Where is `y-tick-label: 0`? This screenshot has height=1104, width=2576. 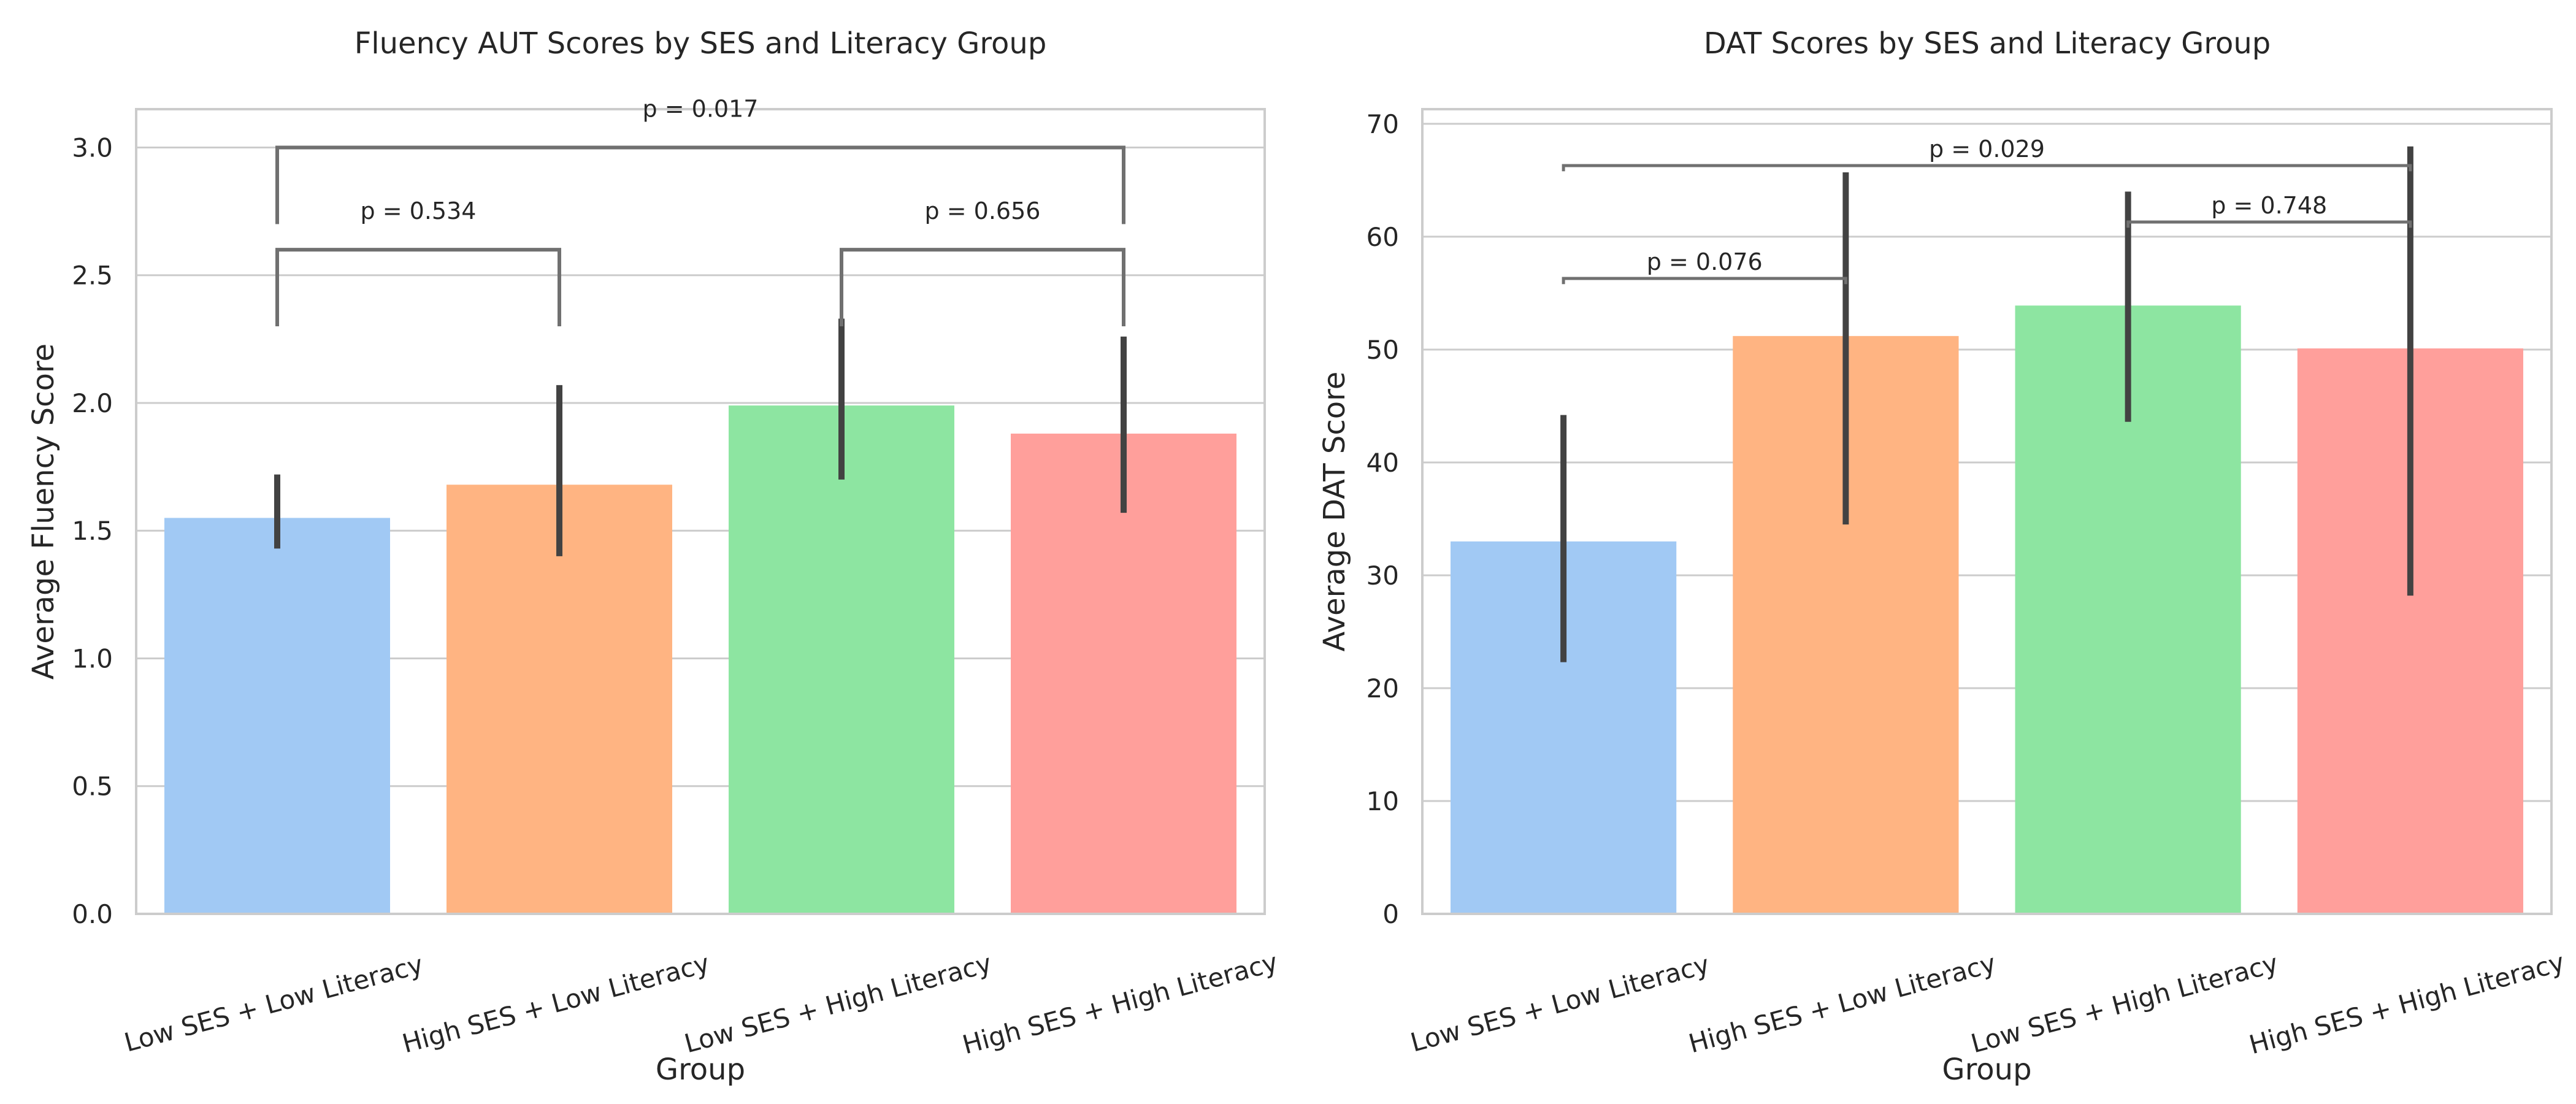 y-tick-label: 0 is located at coordinates (1390, 914).